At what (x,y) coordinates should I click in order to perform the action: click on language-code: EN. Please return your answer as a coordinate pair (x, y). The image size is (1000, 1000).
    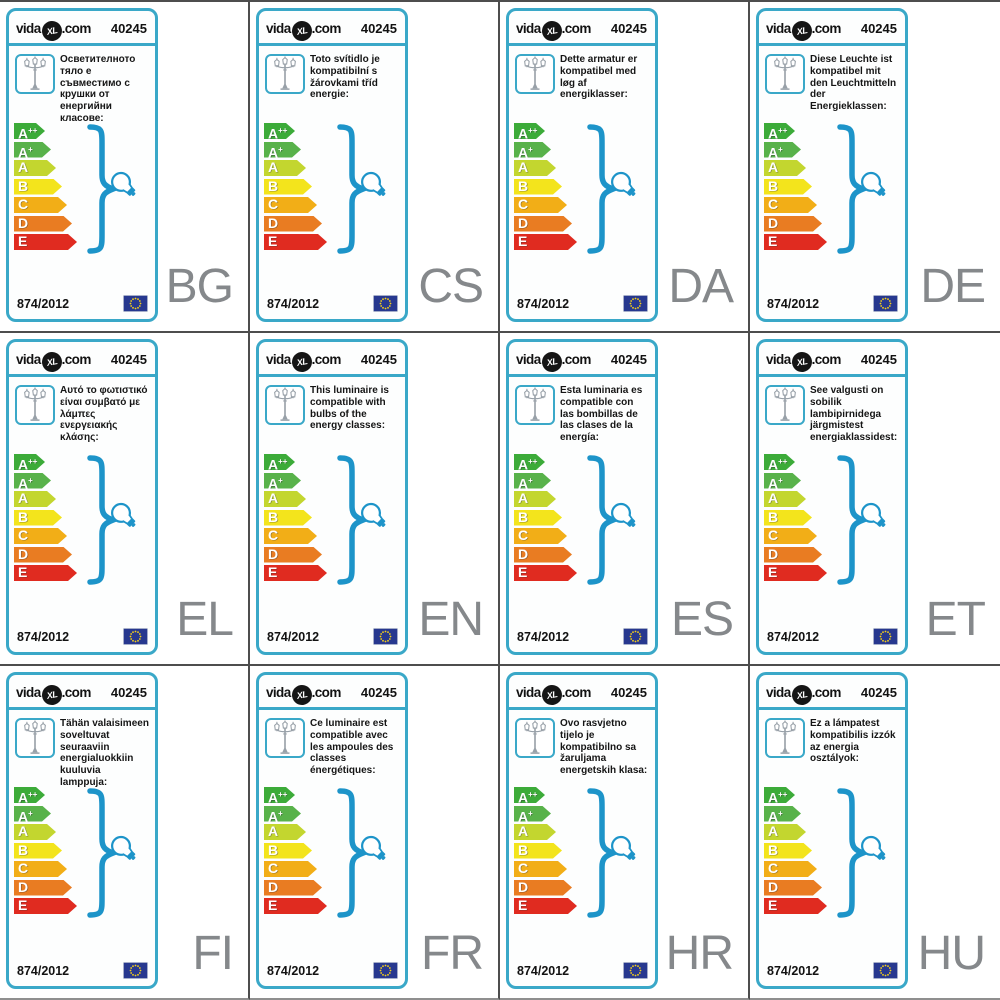
    Looking at the image, I should click on (451, 619).